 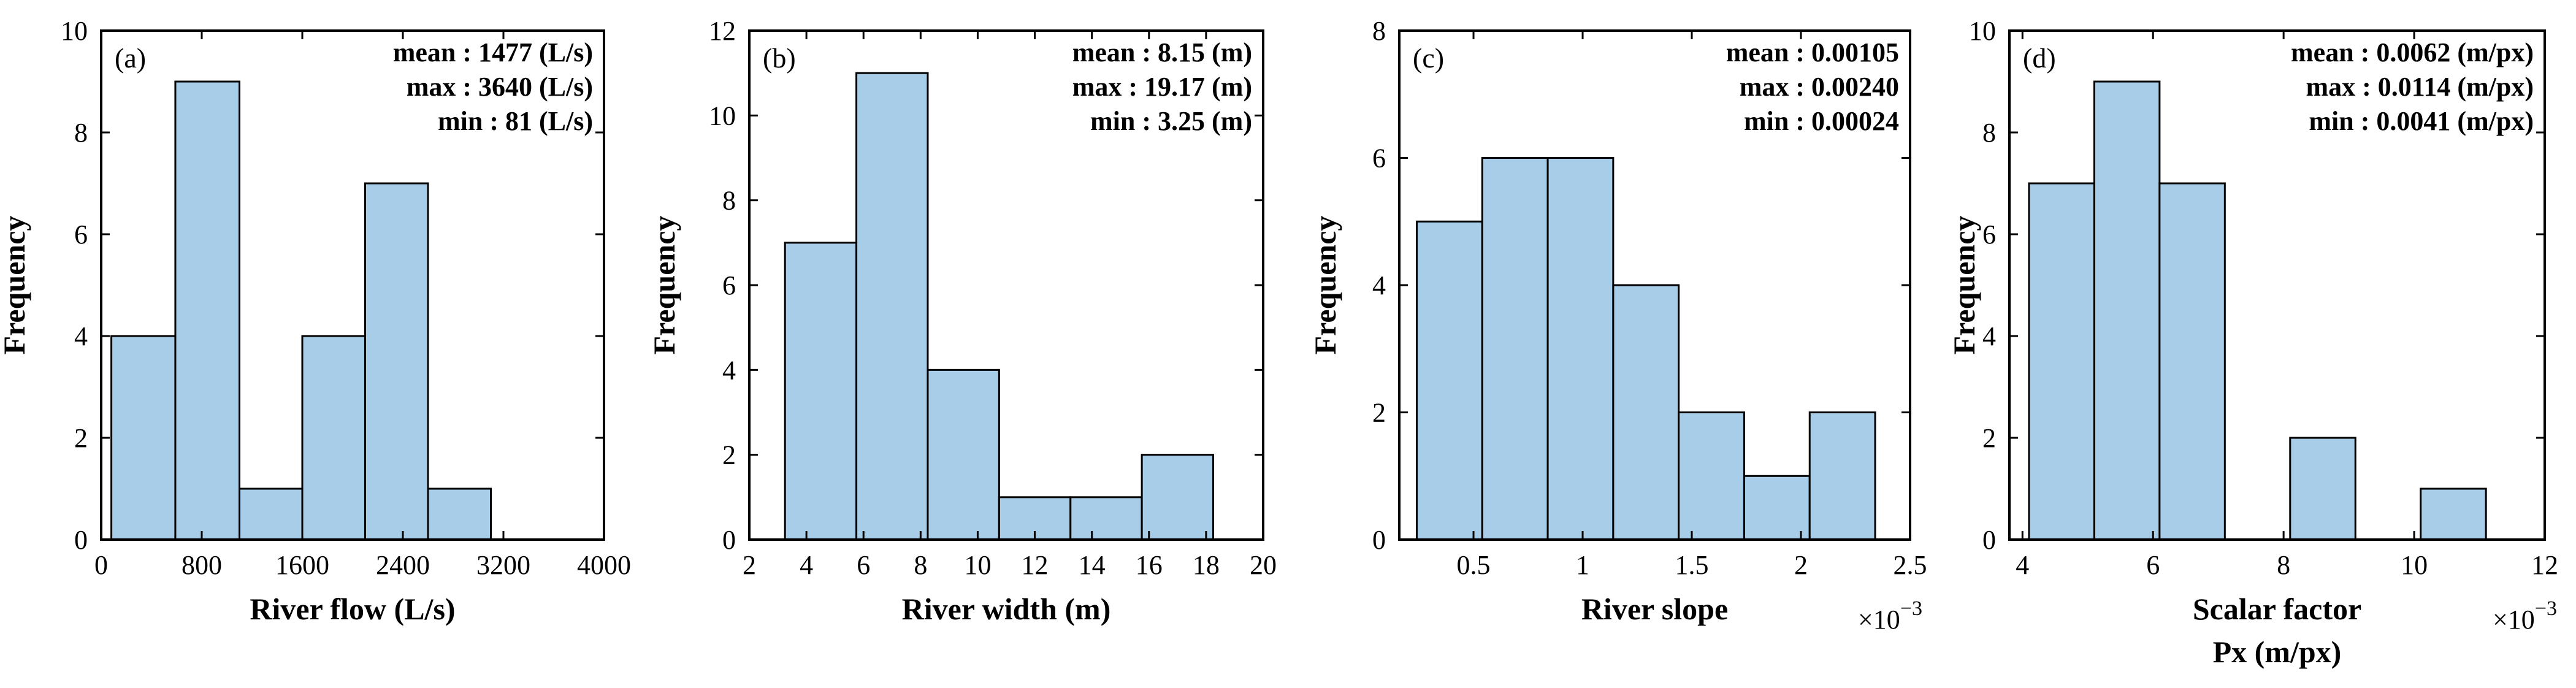 I want to click on panel-1-x-tick-label: 2400, so click(x=403, y=565).